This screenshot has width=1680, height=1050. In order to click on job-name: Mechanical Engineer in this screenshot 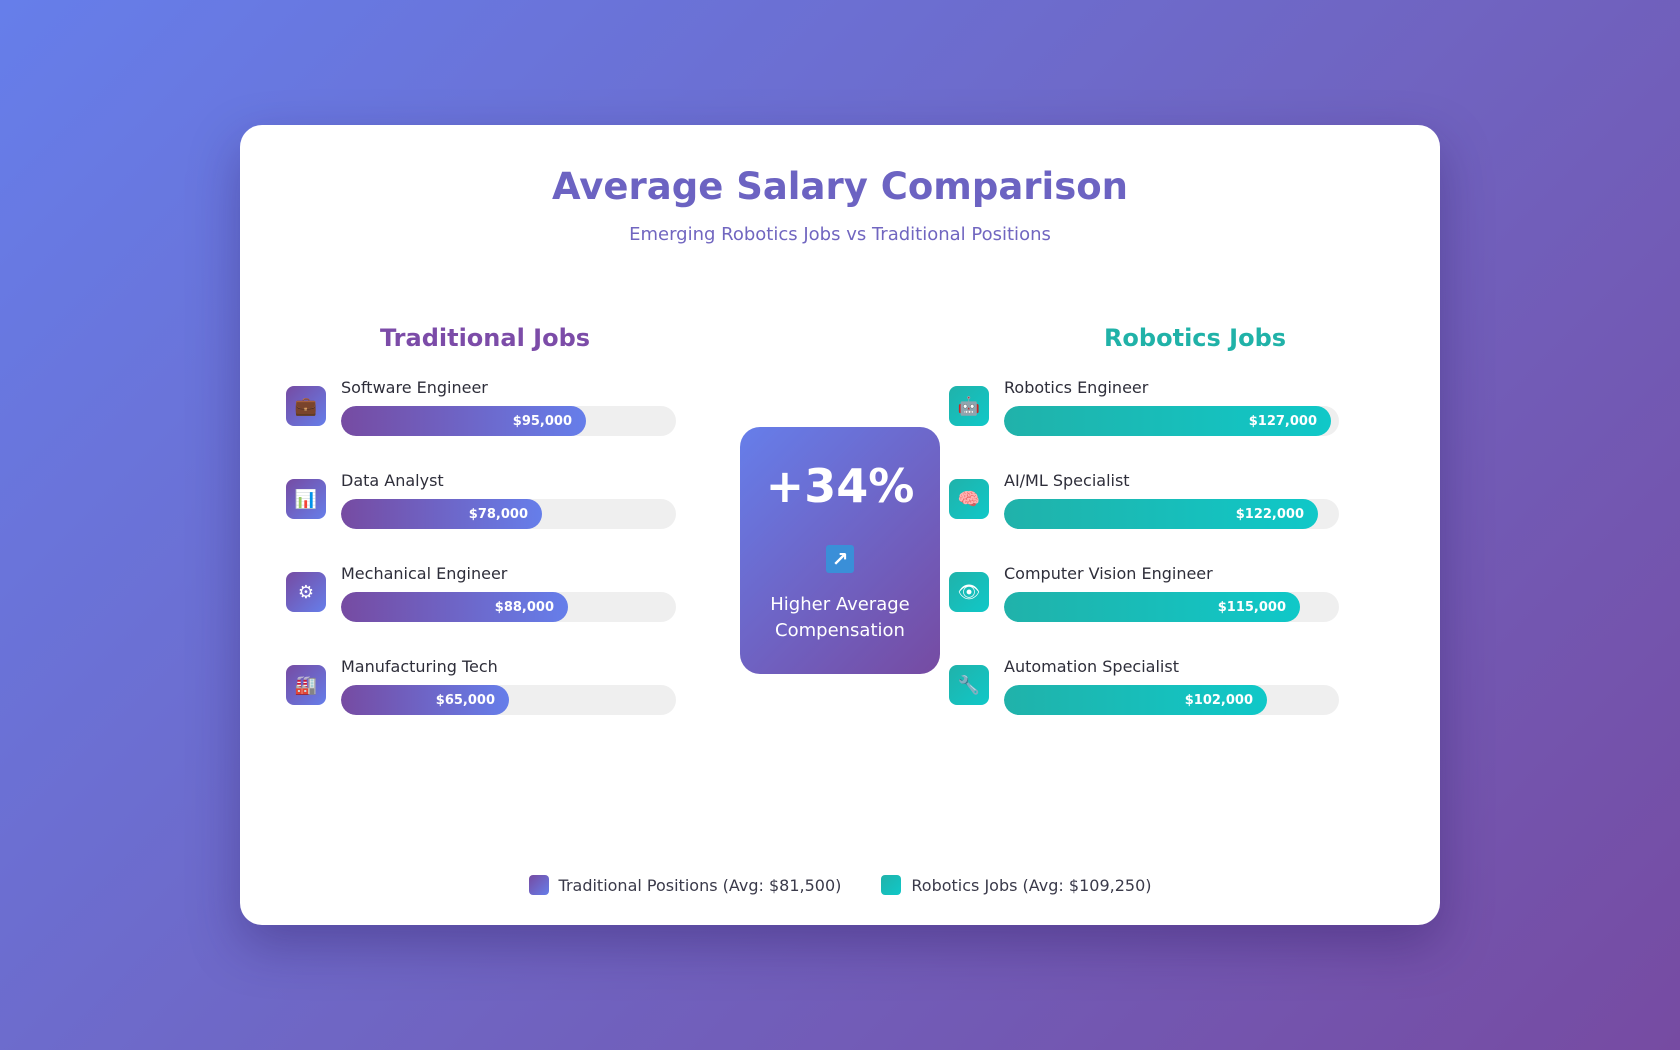, I will do `click(424, 573)`.